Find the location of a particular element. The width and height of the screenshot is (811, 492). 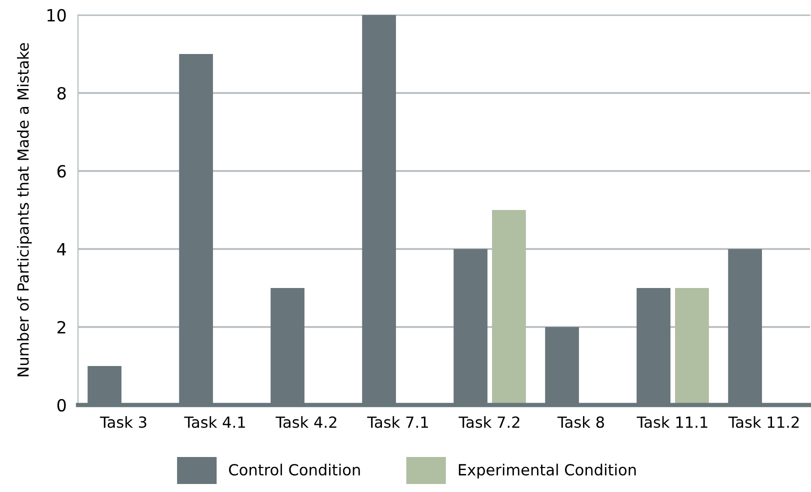

x-tick-label: Task 7.2 is located at coordinates (489, 422).